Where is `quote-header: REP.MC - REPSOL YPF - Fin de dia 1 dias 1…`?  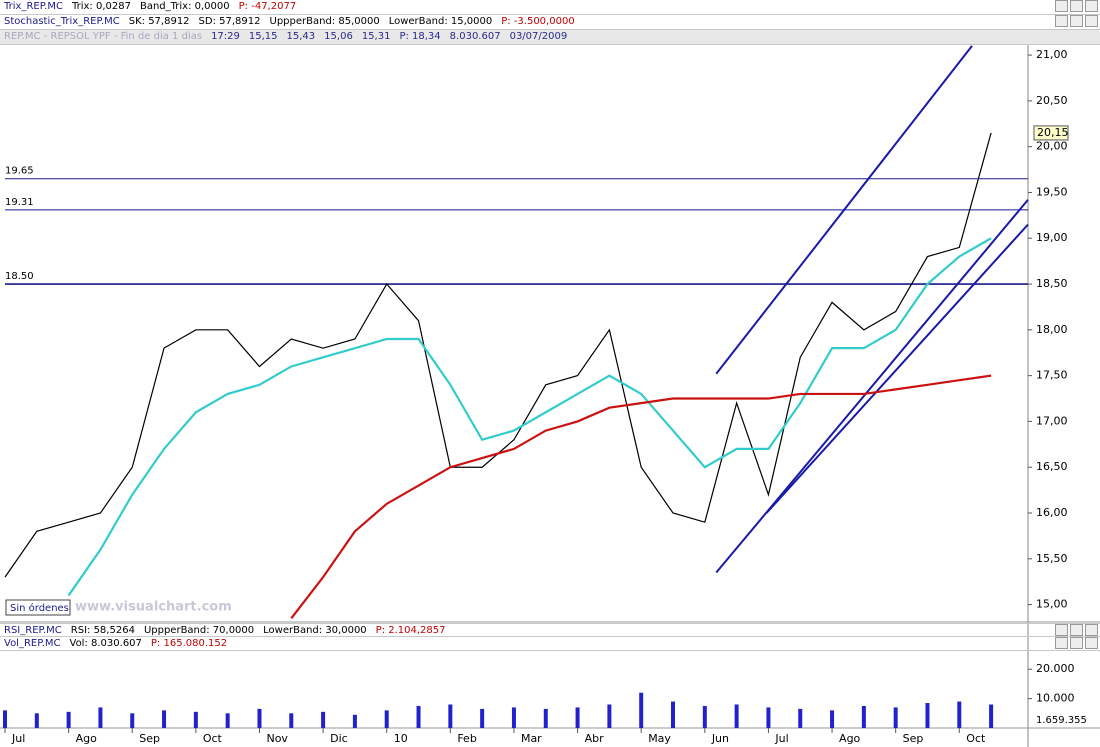 quote-header: REP.MC - REPSOL YPF - Fin de dia 1 dias 1… is located at coordinates (550, 37).